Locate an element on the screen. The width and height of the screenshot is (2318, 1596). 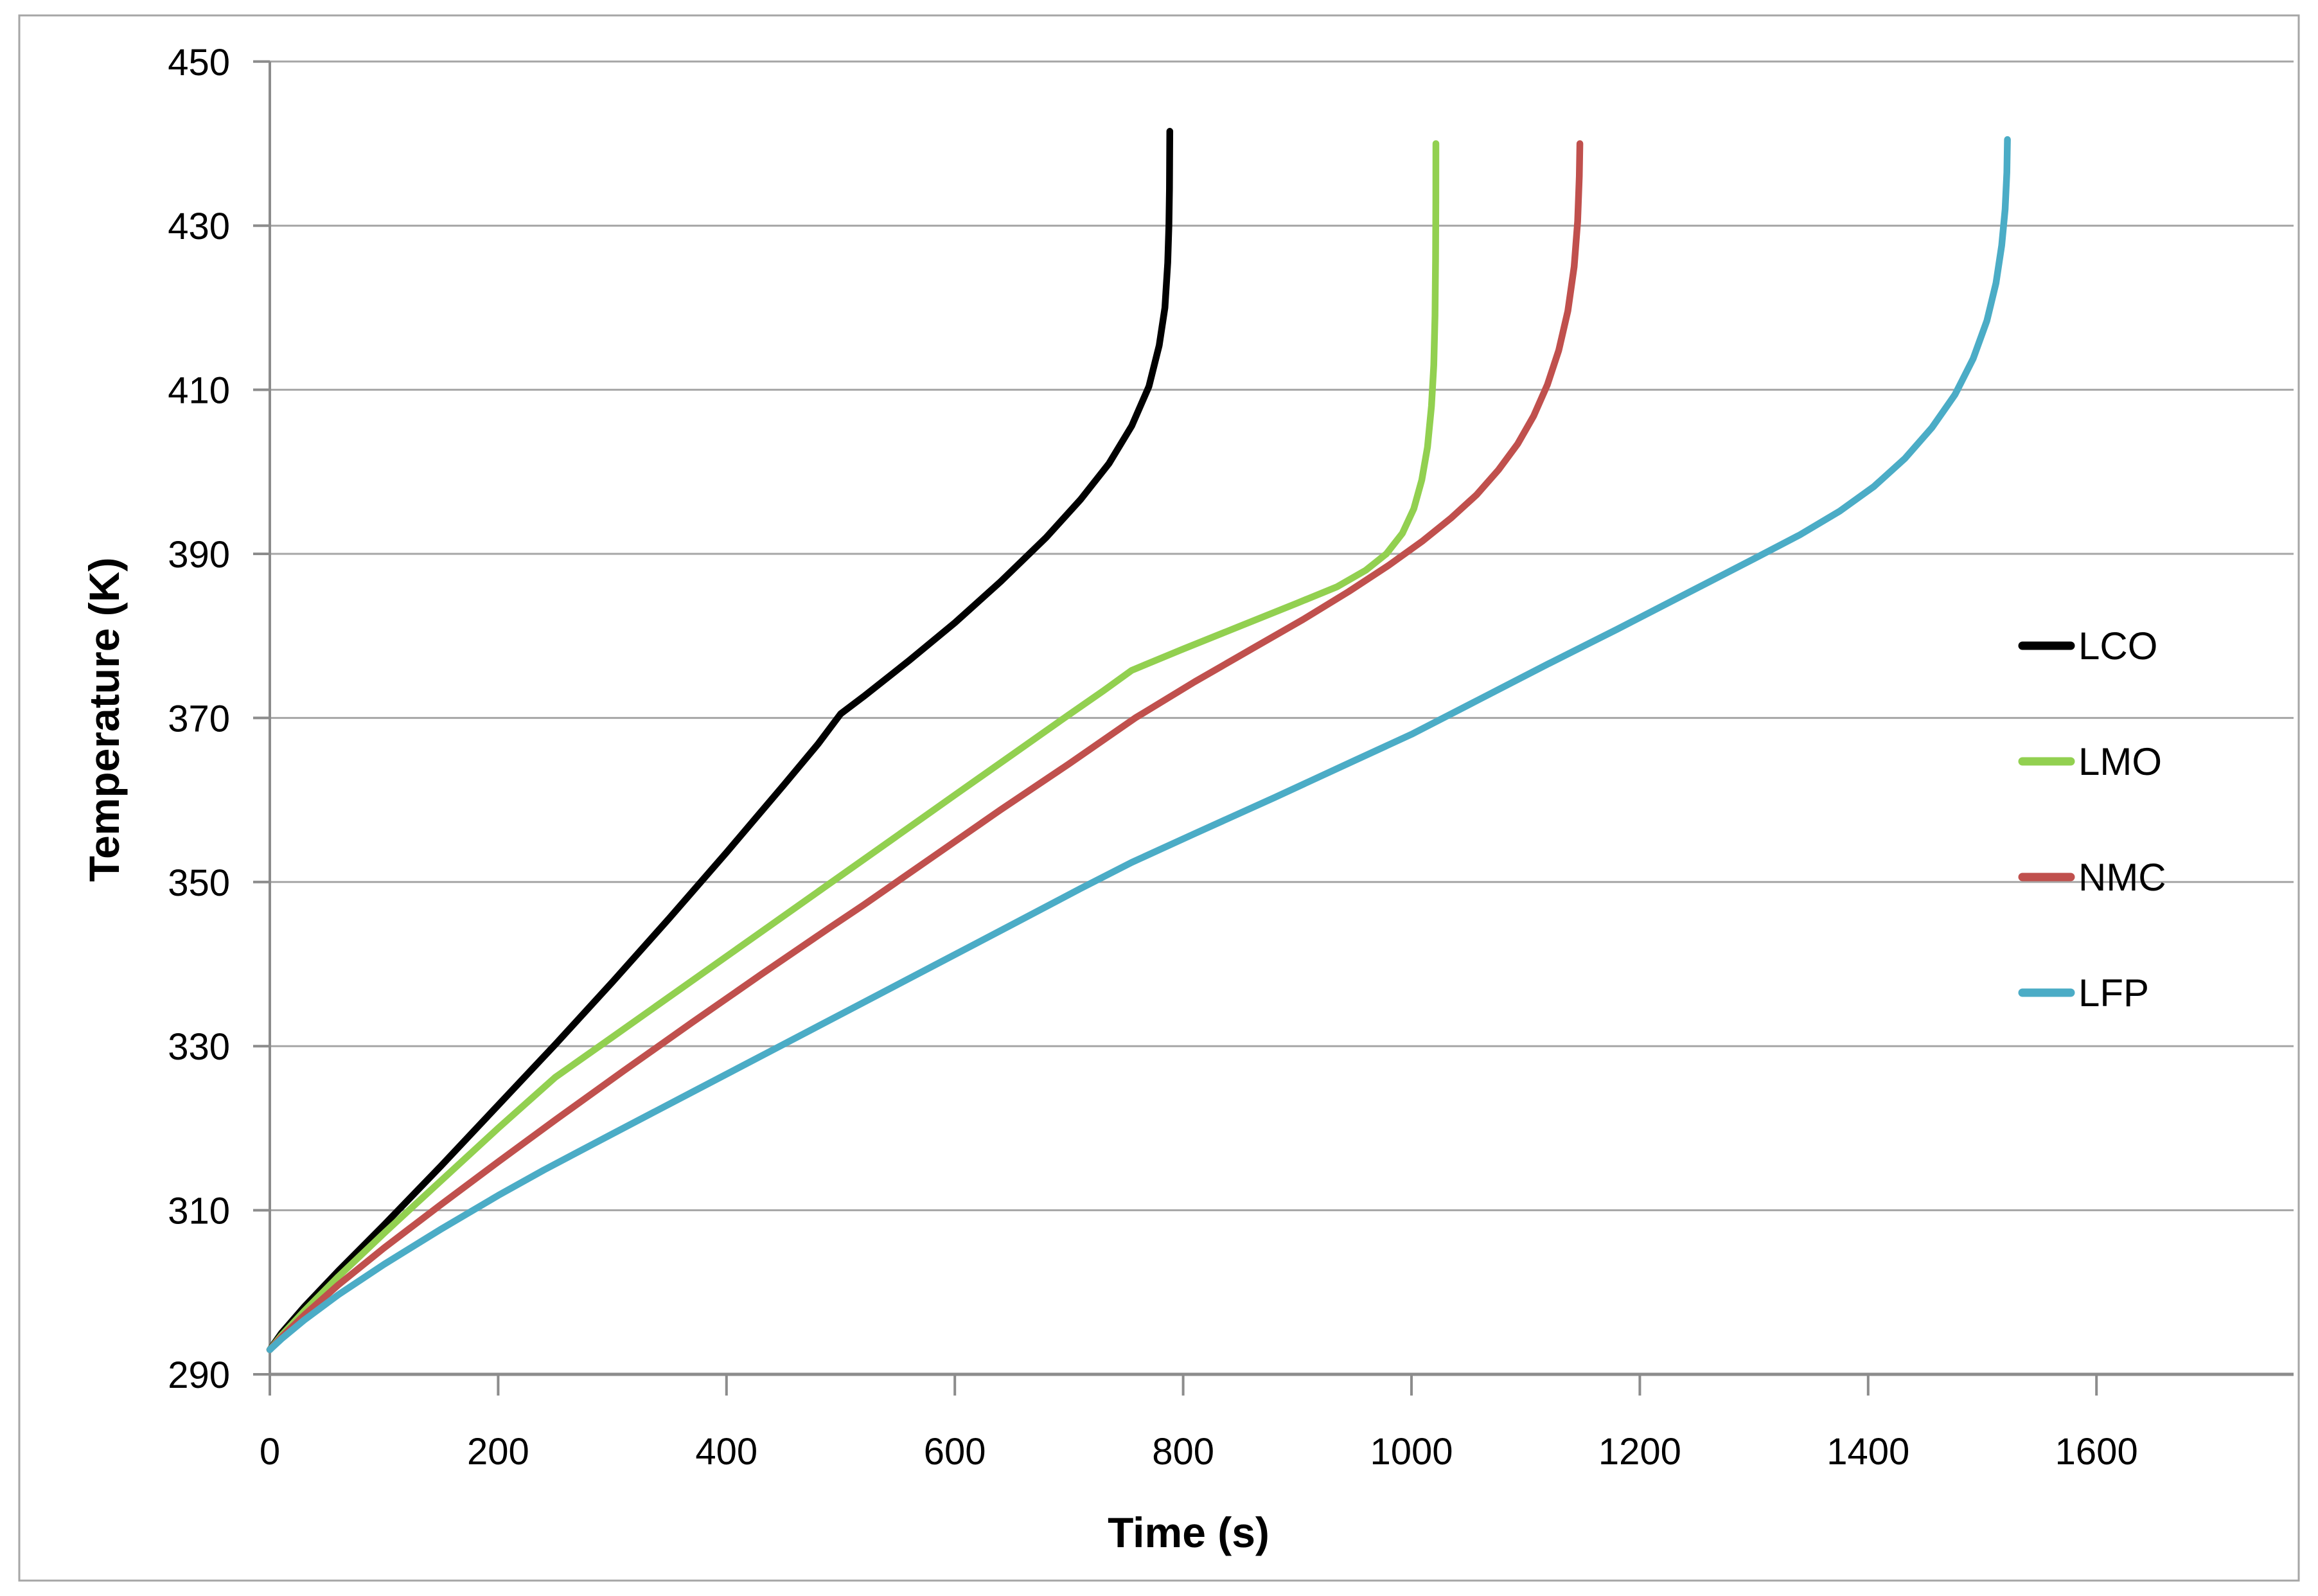
x-tick-label-1200: 1200 is located at coordinates (1639, 1452).